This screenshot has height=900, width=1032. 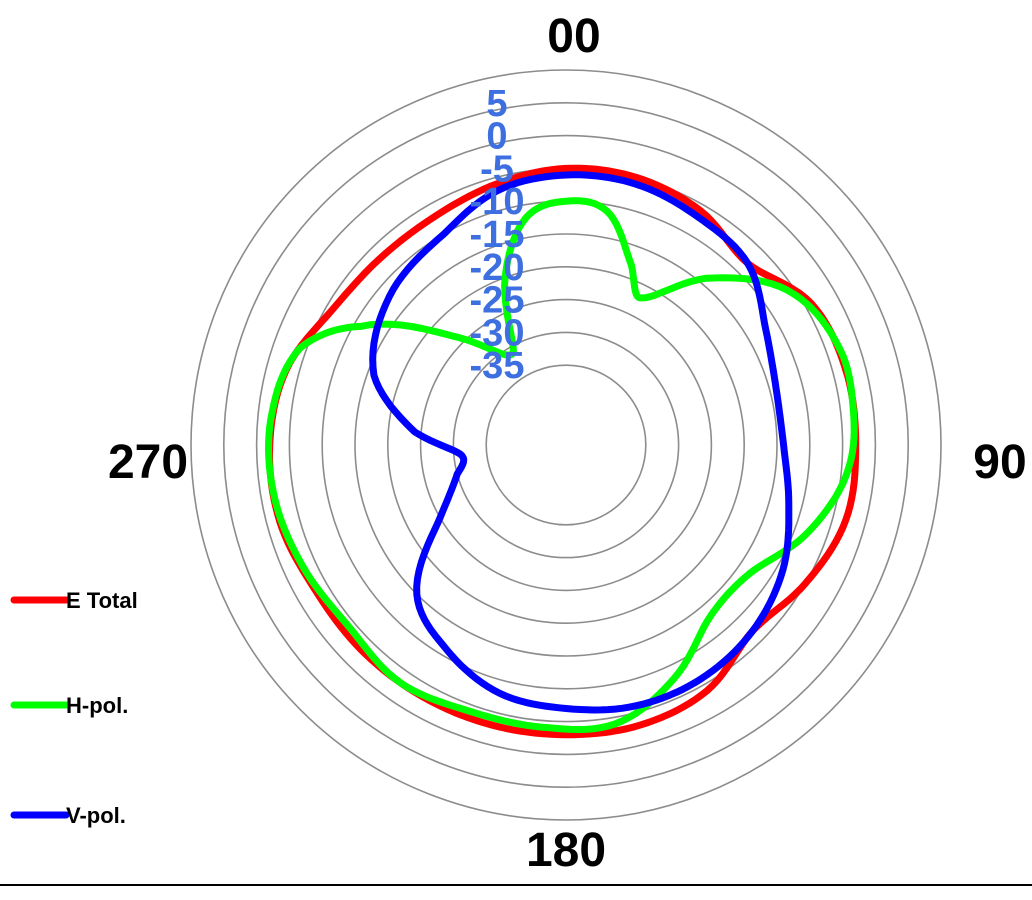 What do you see at coordinates (497, 268) in the screenshot?
I see `r-tick-label: -20` at bounding box center [497, 268].